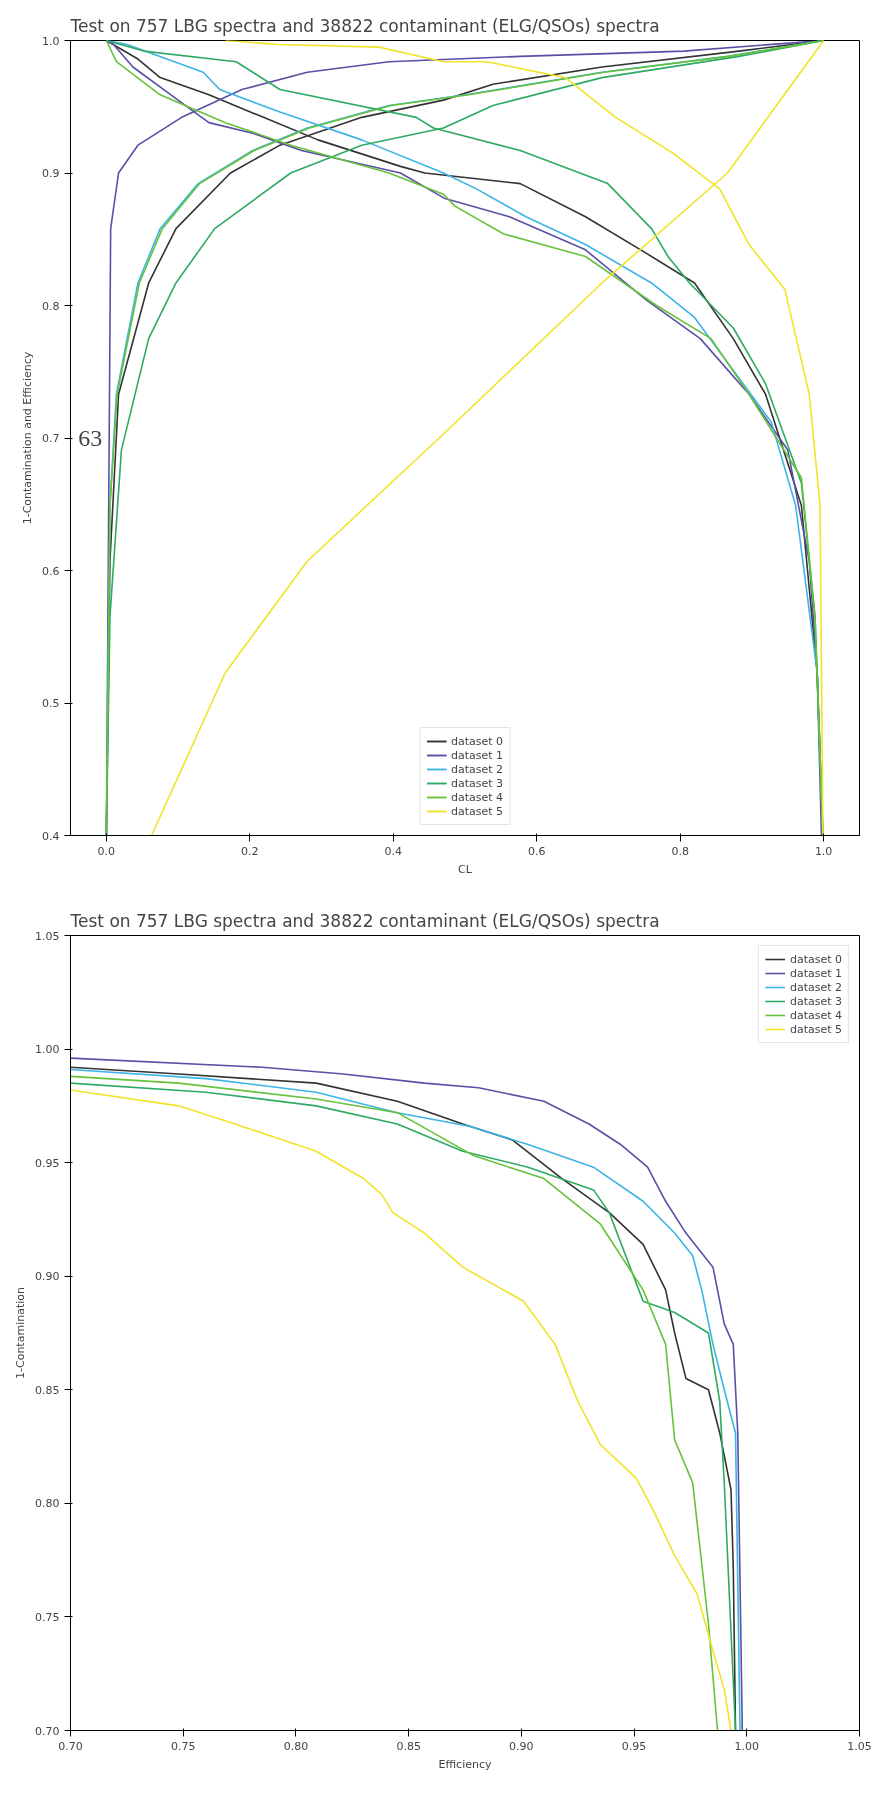  What do you see at coordinates (465, 1764) in the screenshot?
I see `x-axis-title: Efficiency` at bounding box center [465, 1764].